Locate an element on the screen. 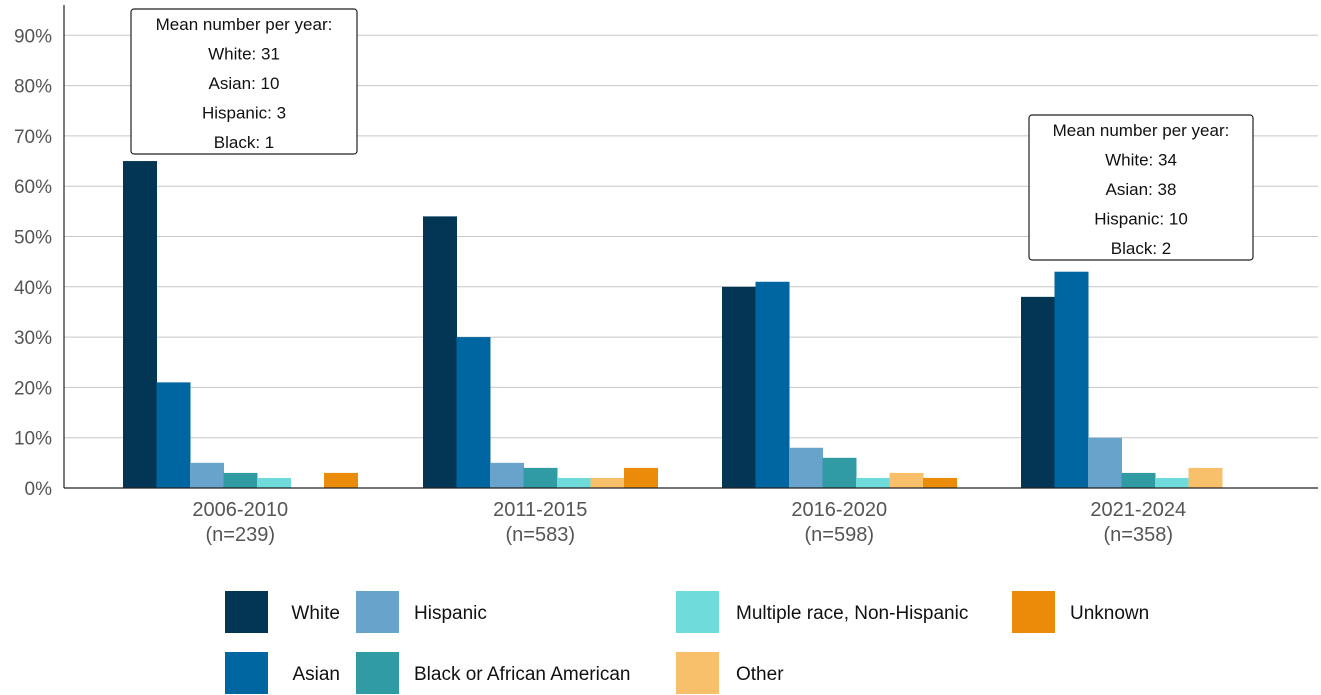 This screenshot has height=695, width=1321. legend-item-hispanic: Hispanic is located at coordinates (421, 612).